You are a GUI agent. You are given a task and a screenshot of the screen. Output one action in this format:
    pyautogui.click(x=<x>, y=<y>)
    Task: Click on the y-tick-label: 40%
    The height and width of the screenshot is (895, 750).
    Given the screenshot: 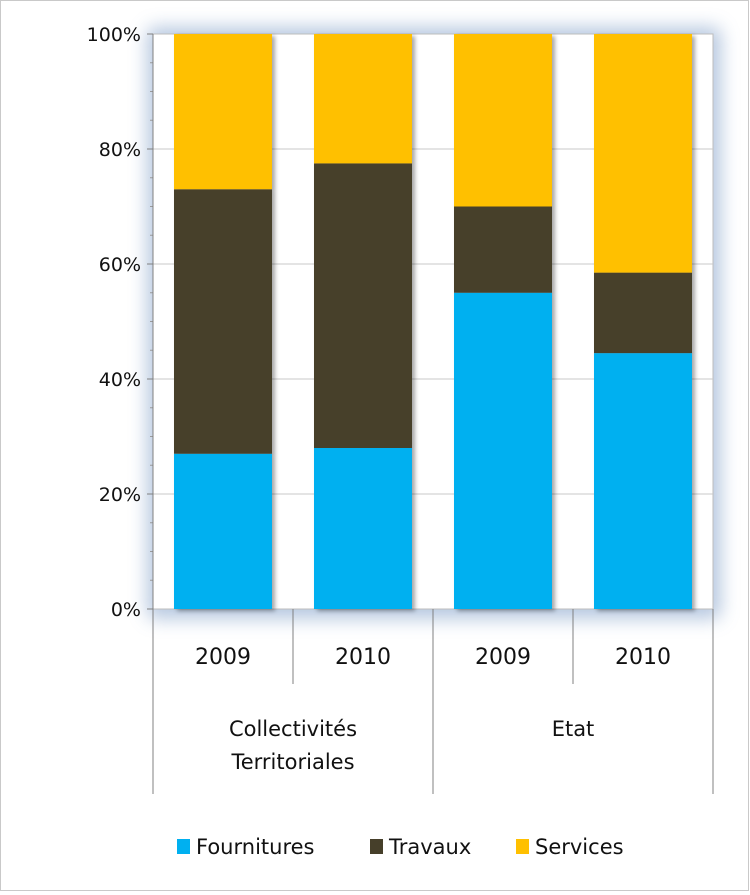 What is the action you would take?
    pyautogui.click(x=120, y=380)
    